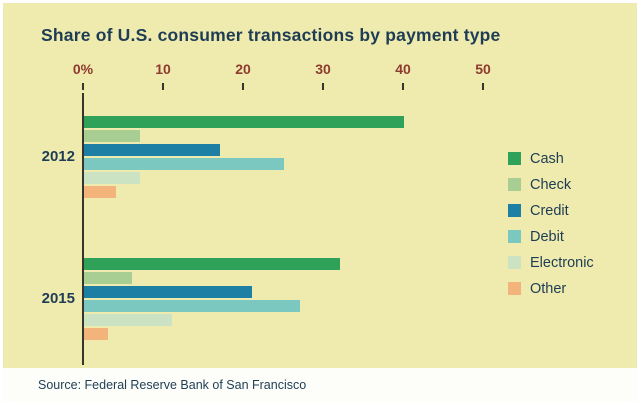 The width and height of the screenshot is (640, 405). What do you see at coordinates (547, 236) in the screenshot?
I see `legend-label: Debit` at bounding box center [547, 236].